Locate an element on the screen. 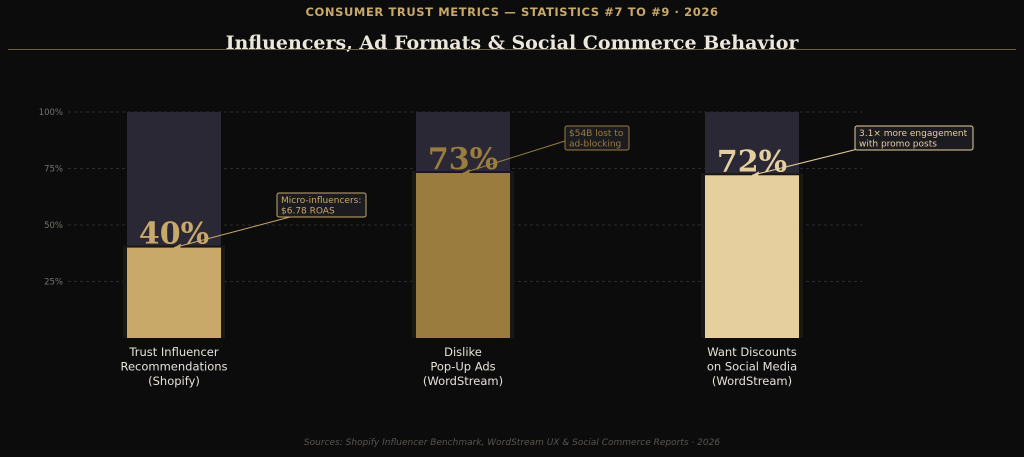 Image resolution: width=1024 pixels, height=457 pixels. category-label-2-line-1: on Social Media is located at coordinates (752, 367).